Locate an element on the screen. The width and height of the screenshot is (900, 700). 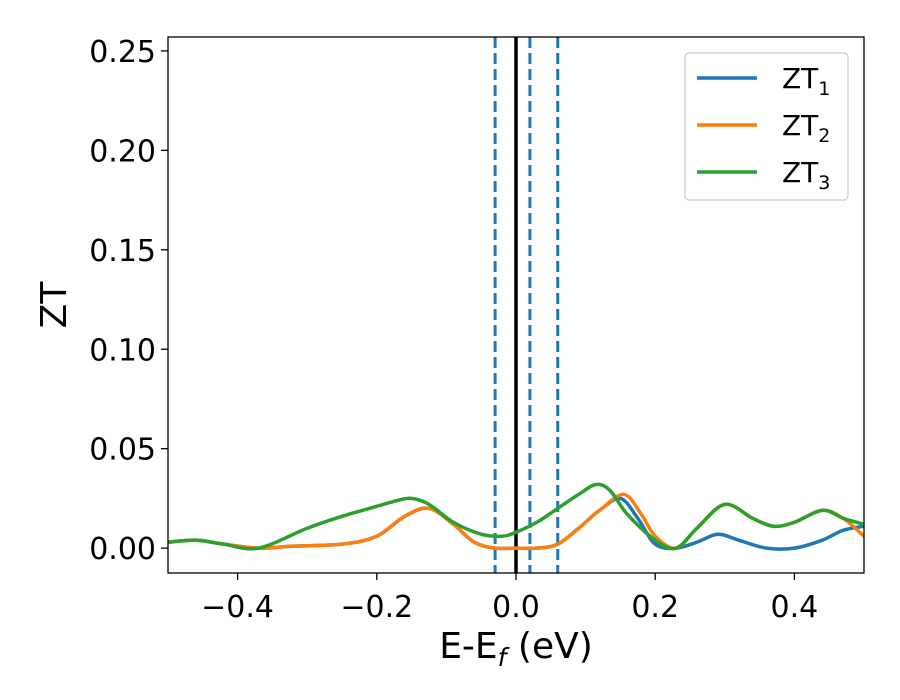
y-axis-ticks: 0.00 0.05 0.10 0.15 0.20 0.25 is located at coordinates (128, 301).